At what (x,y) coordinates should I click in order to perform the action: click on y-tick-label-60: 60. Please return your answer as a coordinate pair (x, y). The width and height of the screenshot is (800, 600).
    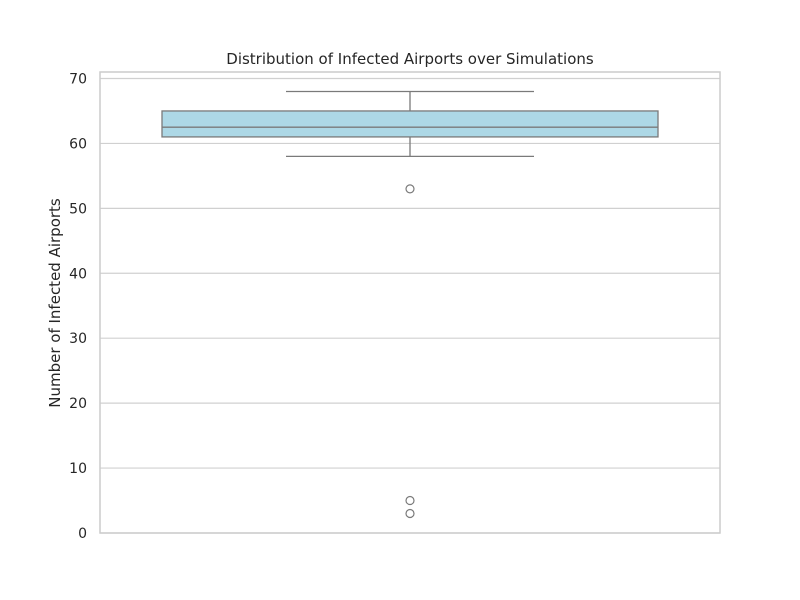
    Looking at the image, I should click on (78, 144).